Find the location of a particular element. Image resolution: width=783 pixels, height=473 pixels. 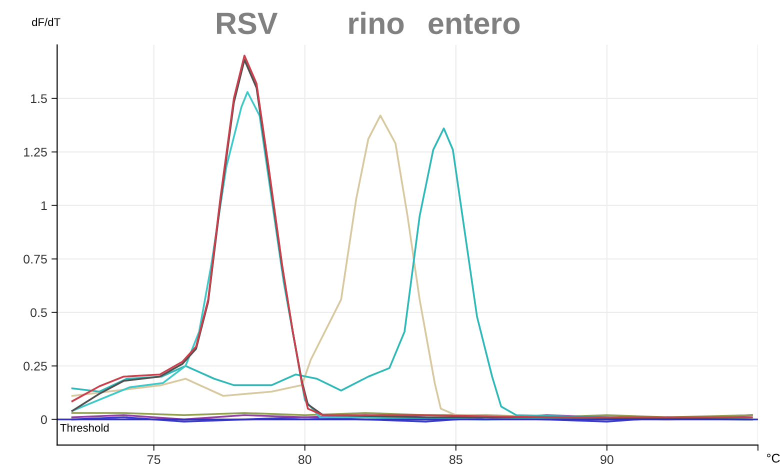

y-tick-label: 0.25 is located at coordinates (35, 366).